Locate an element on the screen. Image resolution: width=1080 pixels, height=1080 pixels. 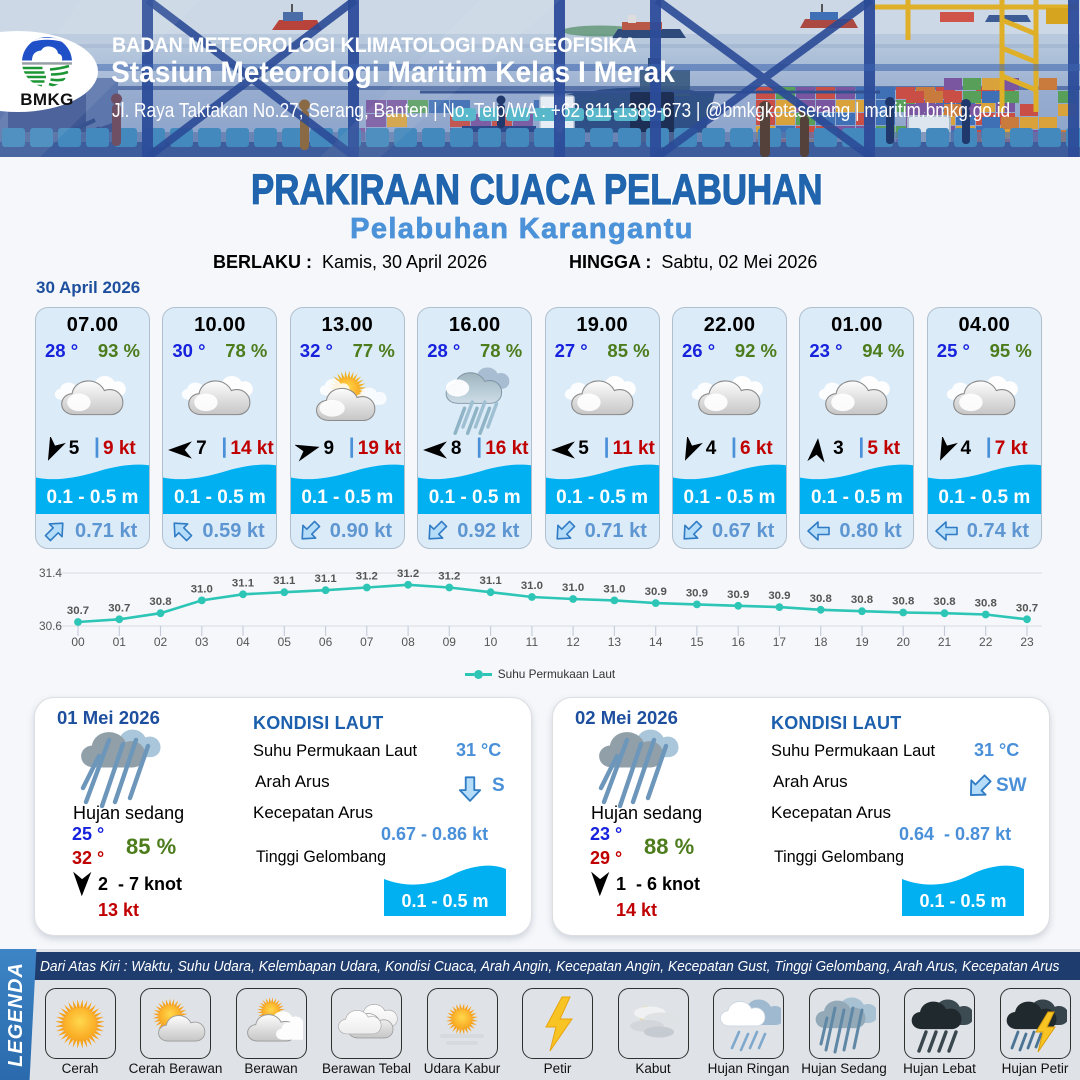
svg-text: 21 is located at coordinates (945, 642).